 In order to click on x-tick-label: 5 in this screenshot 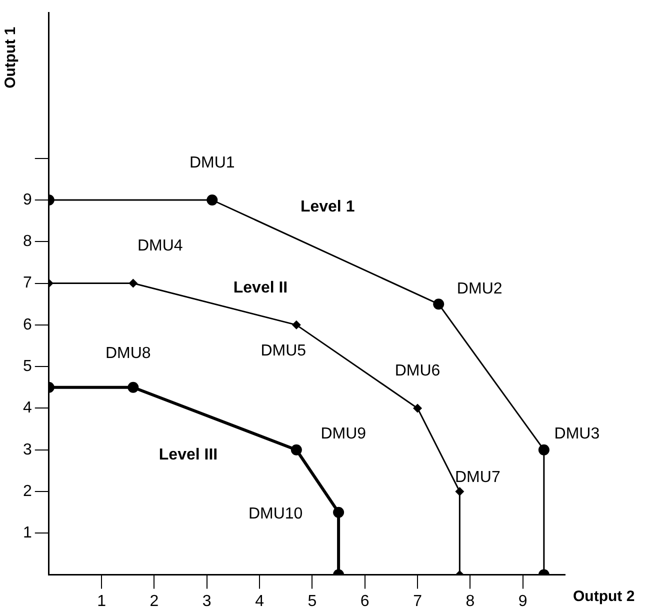, I will do `click(312, 601)`.